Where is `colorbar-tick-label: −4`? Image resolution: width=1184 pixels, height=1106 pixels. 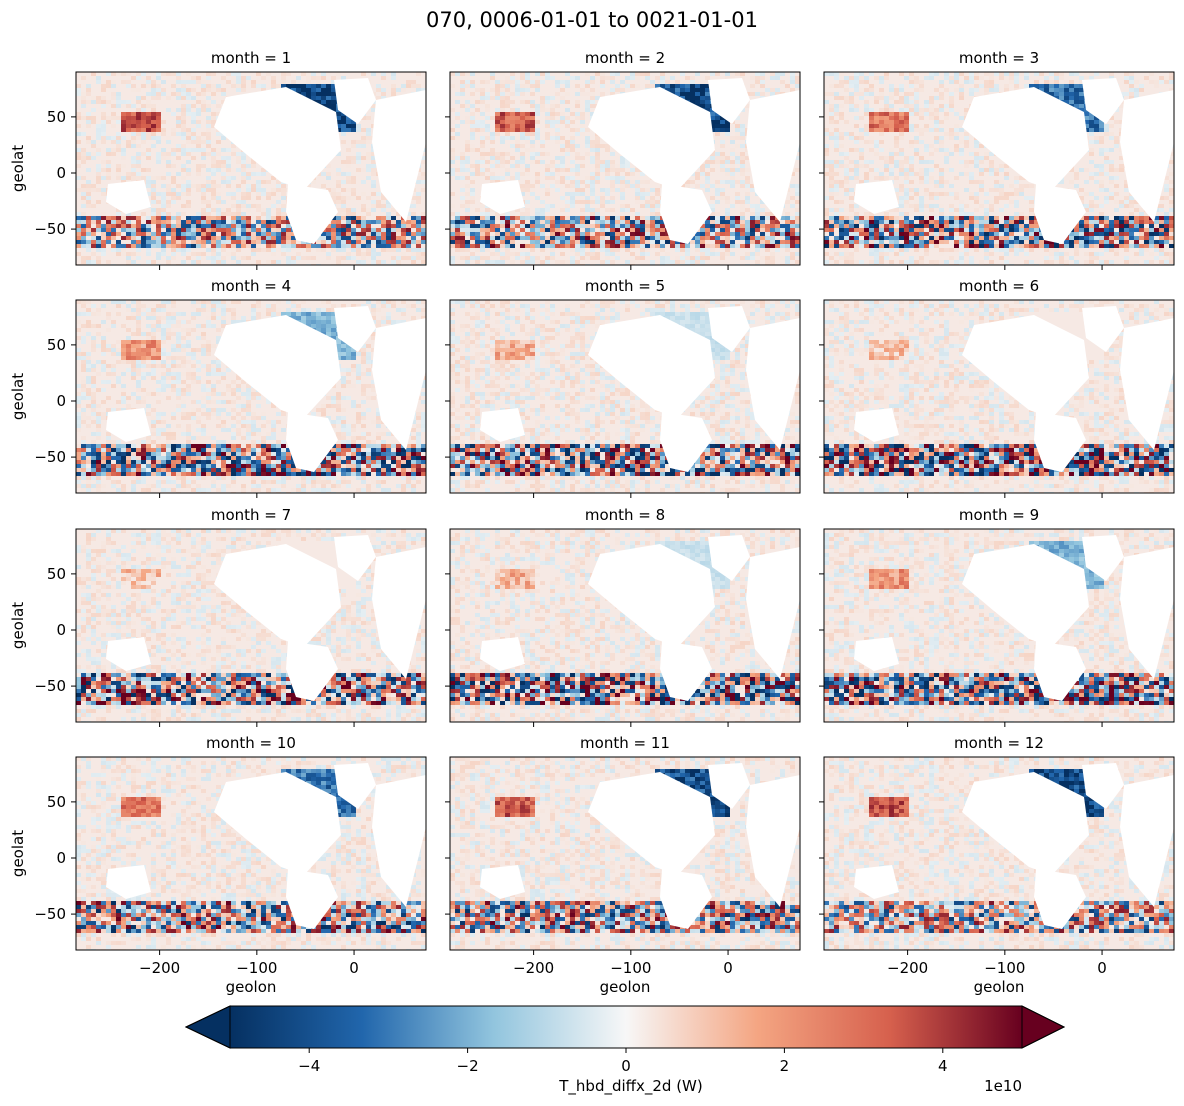 colorbar-tick-label: −4 is located at coordinates (309, 1066).